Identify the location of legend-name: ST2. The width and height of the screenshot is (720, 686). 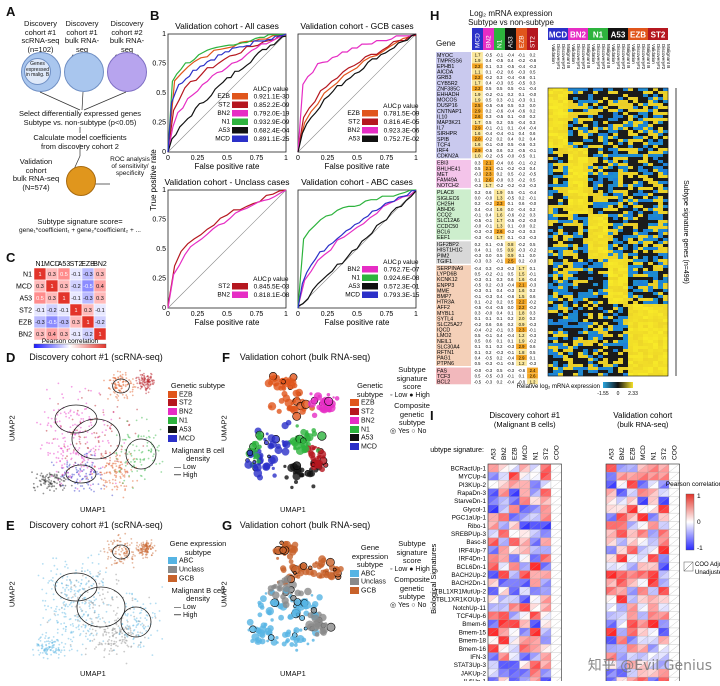
(224, 105).